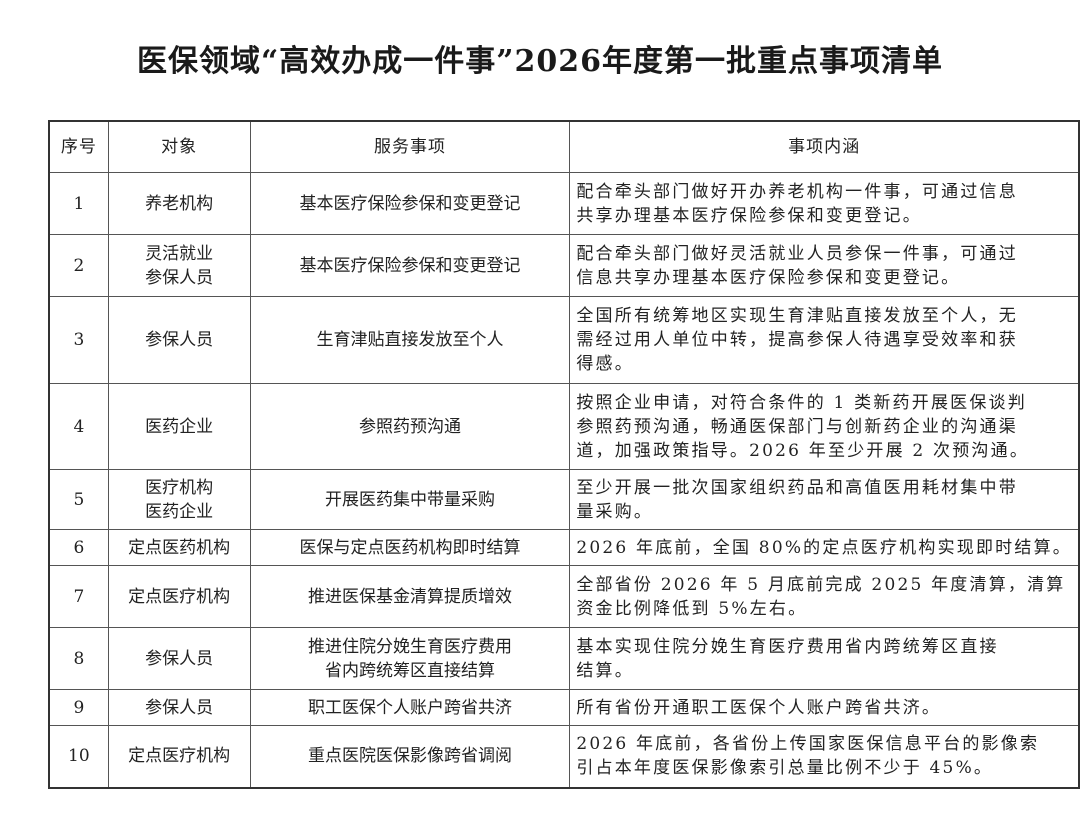 Image resolution: width=1080 pixels, height=820 pixels. What do you see at coordinates (797, 253) in the screenshot?
I see `cell-content-line: 配合牵头部门做好灵活就业人员参保一件事，可通过` at bounding box center [797, 253].